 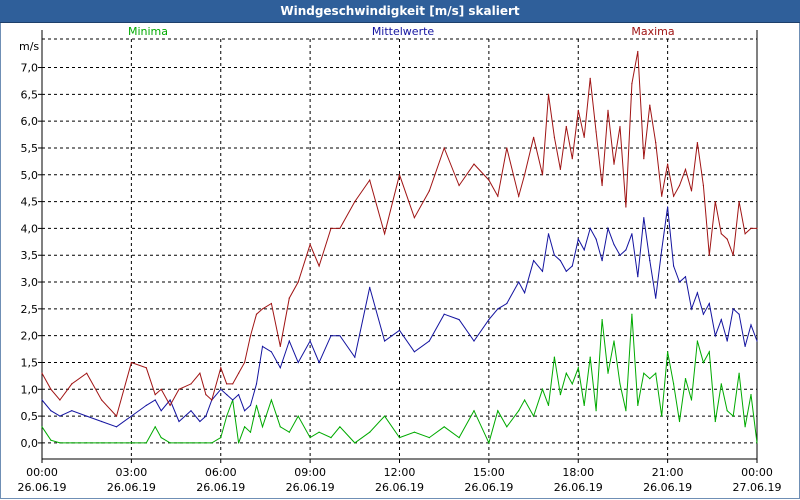 What do you see at coordinates (578, 472) in the screenshot?
I see `x-tick-time: 18:00` at bounding box center [578, 472].